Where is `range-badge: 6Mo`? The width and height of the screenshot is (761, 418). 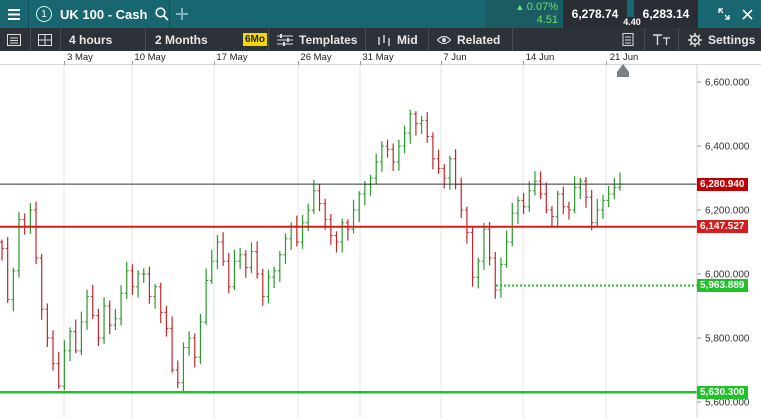 range-badge: 6Mo is located at coordinates (255, 39).